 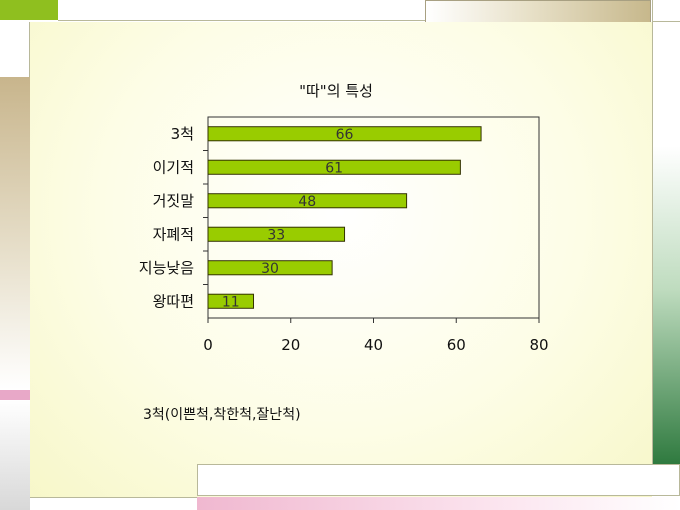 I want to click on x-tick-label: 20, so click(x=290, y=345).